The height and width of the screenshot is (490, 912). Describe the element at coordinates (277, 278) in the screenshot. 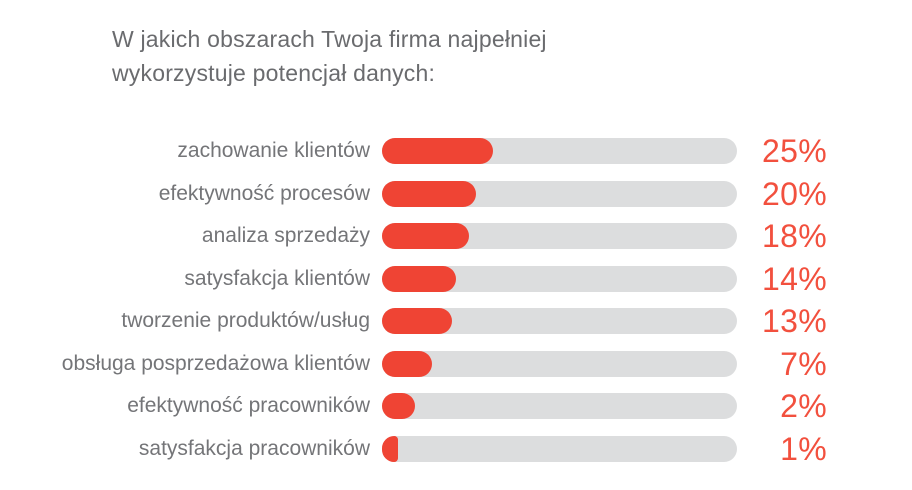

I see `category-label: satysfakcja klientów` at that location.